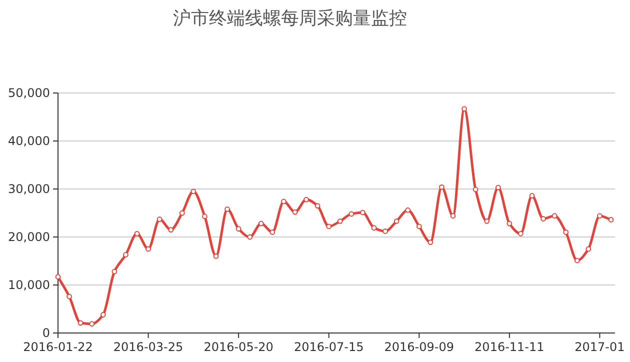 Image resolution: width=630 pixels, height=362 pixels. Describe the element at coordinates (419, 347) in the screenshot. I see `x-tick-label: 2016-09-09` at that location.